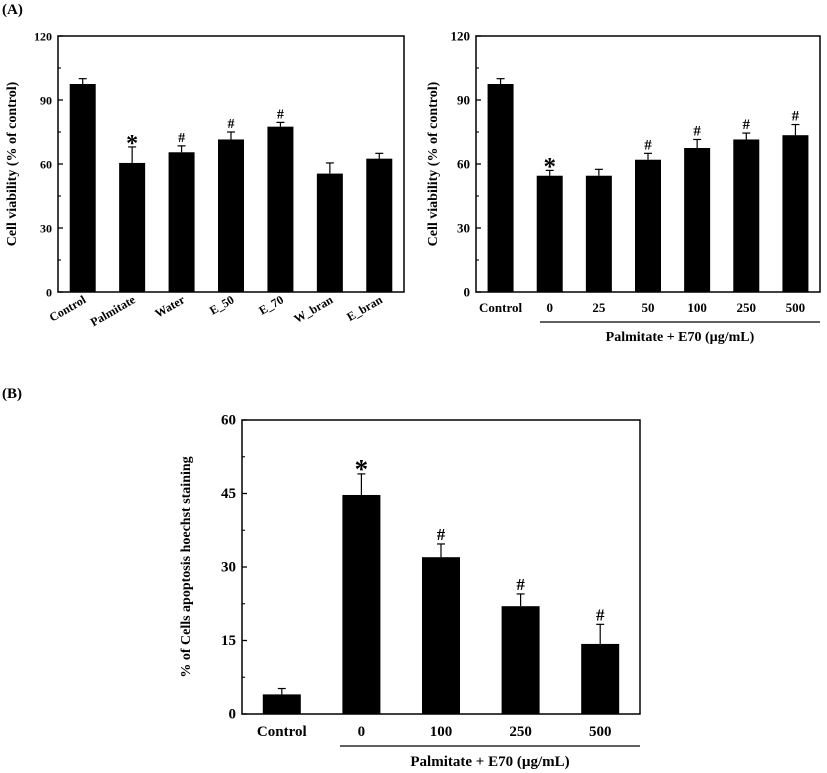 This screenshot has height=773, width=827. I want to click on category-label: 50, so click(648, 307).